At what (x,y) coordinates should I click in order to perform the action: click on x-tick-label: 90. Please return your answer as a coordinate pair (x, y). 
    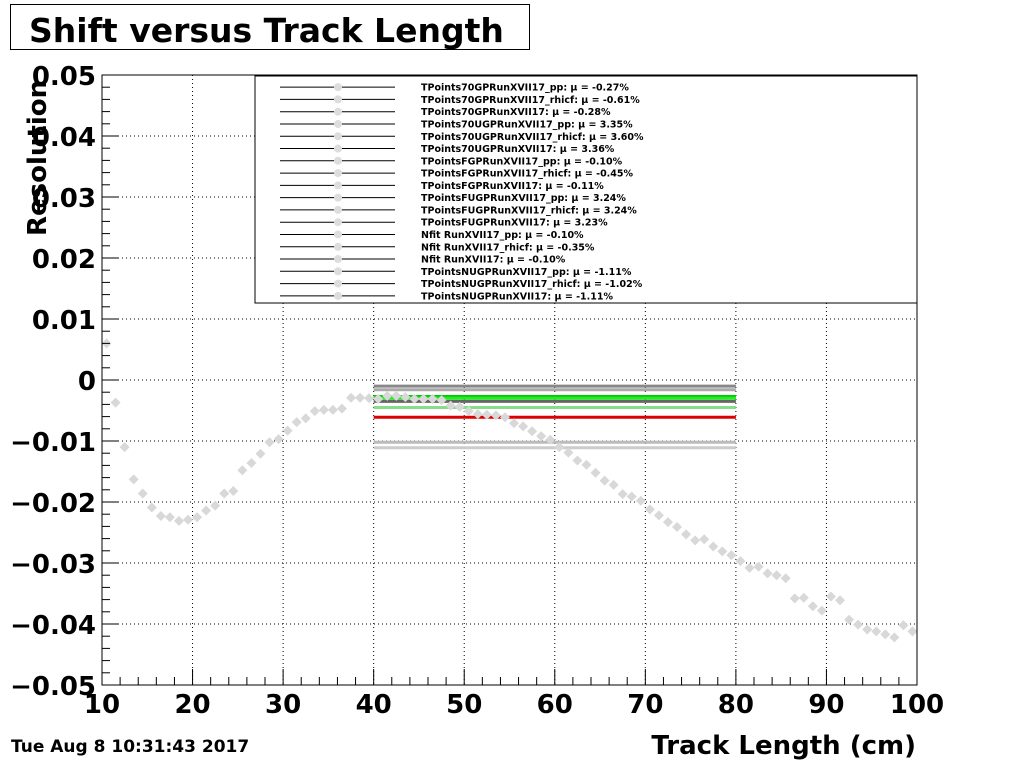
    Looking at the image, I should click on (826, 705).